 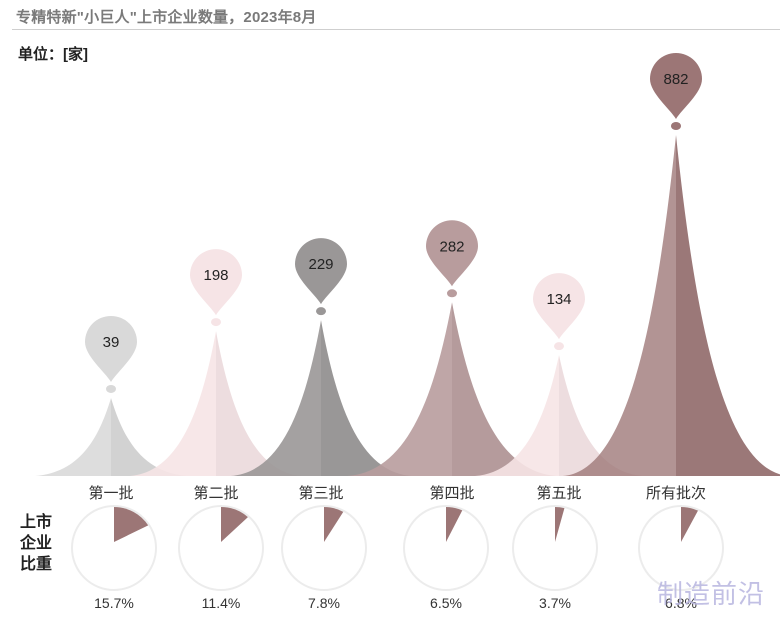 What do you see at coordinates (215, 493) in the screenshot?
I see `category-label-2: 第二批` at bounding box center [215, 493].